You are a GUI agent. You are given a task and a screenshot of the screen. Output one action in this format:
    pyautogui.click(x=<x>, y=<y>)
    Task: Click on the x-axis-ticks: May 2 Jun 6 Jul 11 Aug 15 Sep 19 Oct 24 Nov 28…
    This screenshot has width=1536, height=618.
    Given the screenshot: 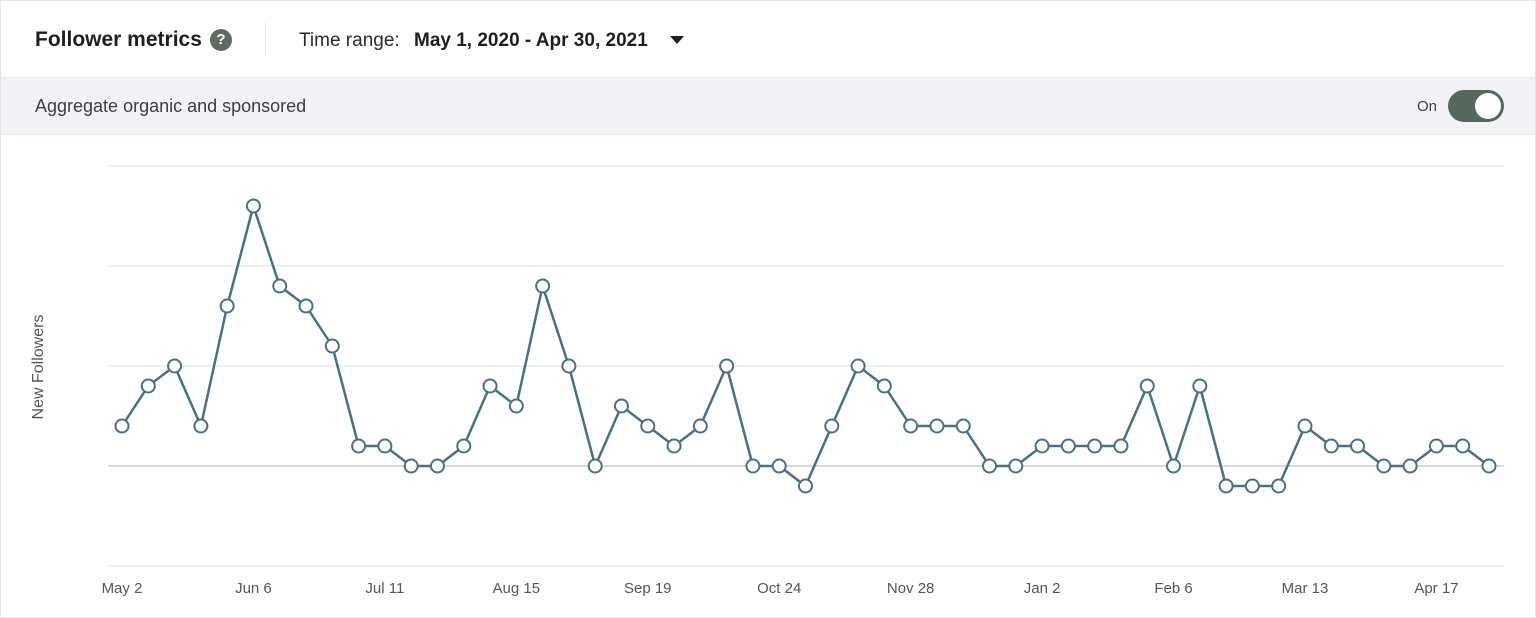 What is the action you would take?
    pyautogui.click(x=780, y=588)
    